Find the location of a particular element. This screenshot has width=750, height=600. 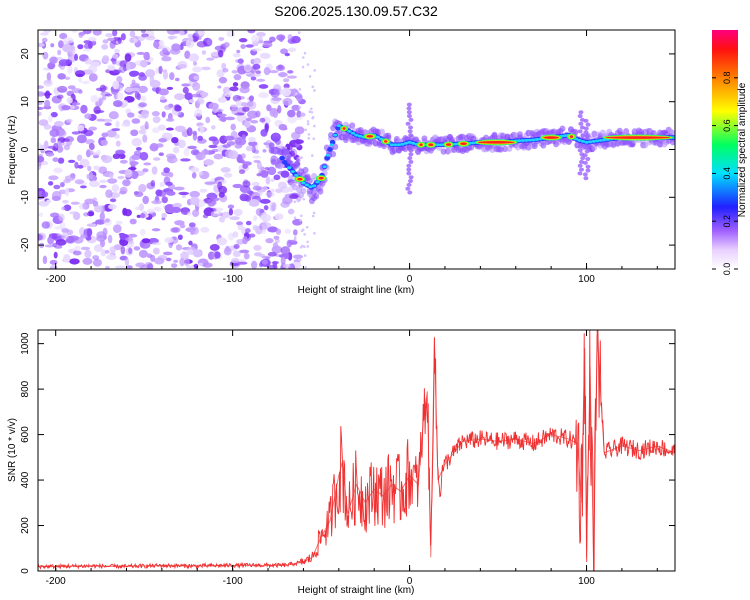

y-tick-label: 20 is located at coordinates (25, 54).